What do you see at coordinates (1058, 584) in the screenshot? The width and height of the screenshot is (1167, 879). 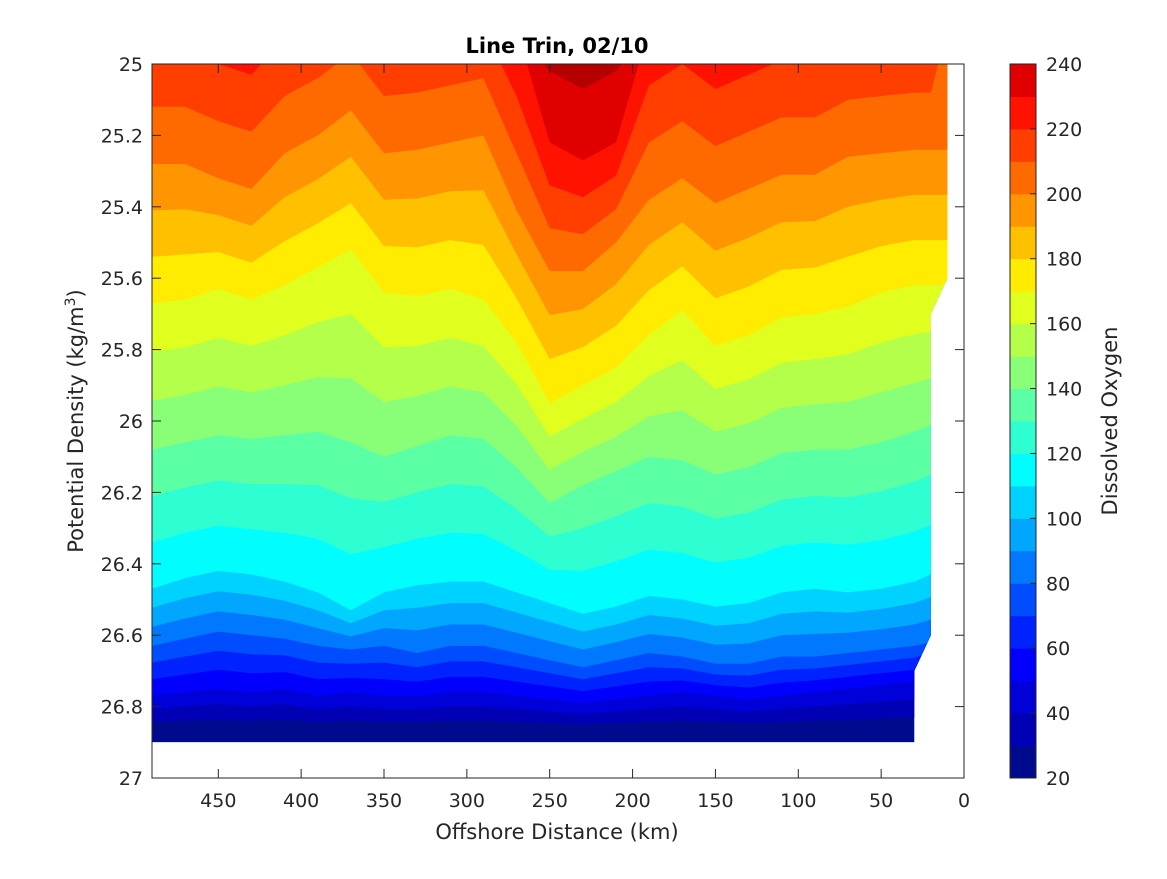 I see `colorbar-tick-label: 80` at bounding box center [1058, 584].